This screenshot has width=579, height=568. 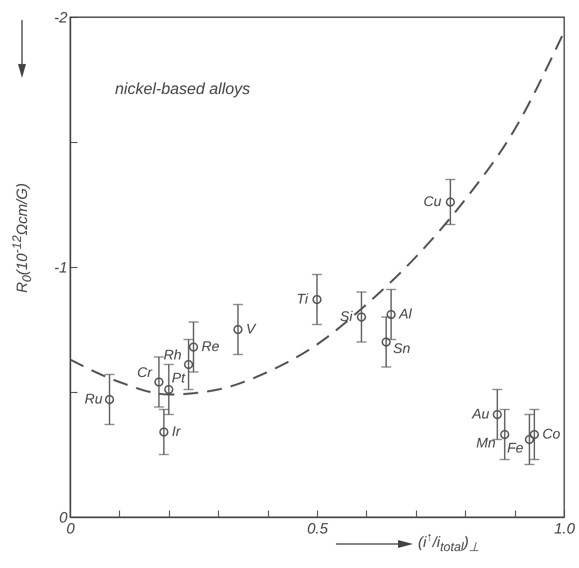 I want to click on annotation: Rh, so click(x=173, y=354).